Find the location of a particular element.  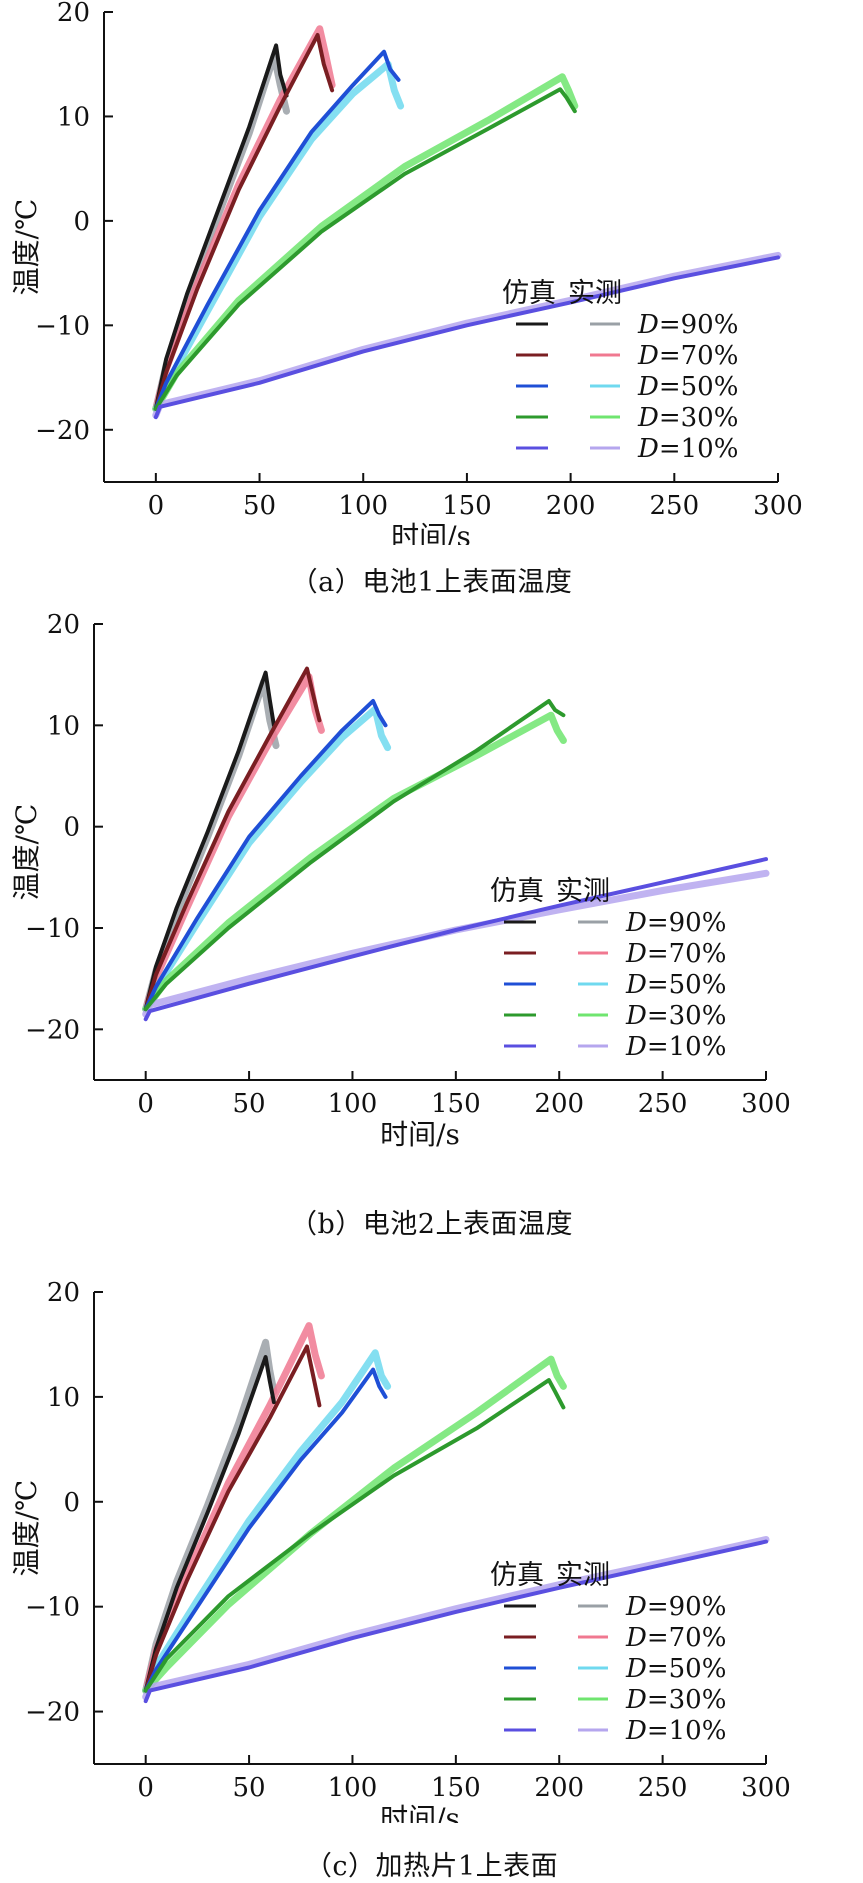

chart-caption-b: （b）电池2上表面温度 is located at coordinates (431, 1224).